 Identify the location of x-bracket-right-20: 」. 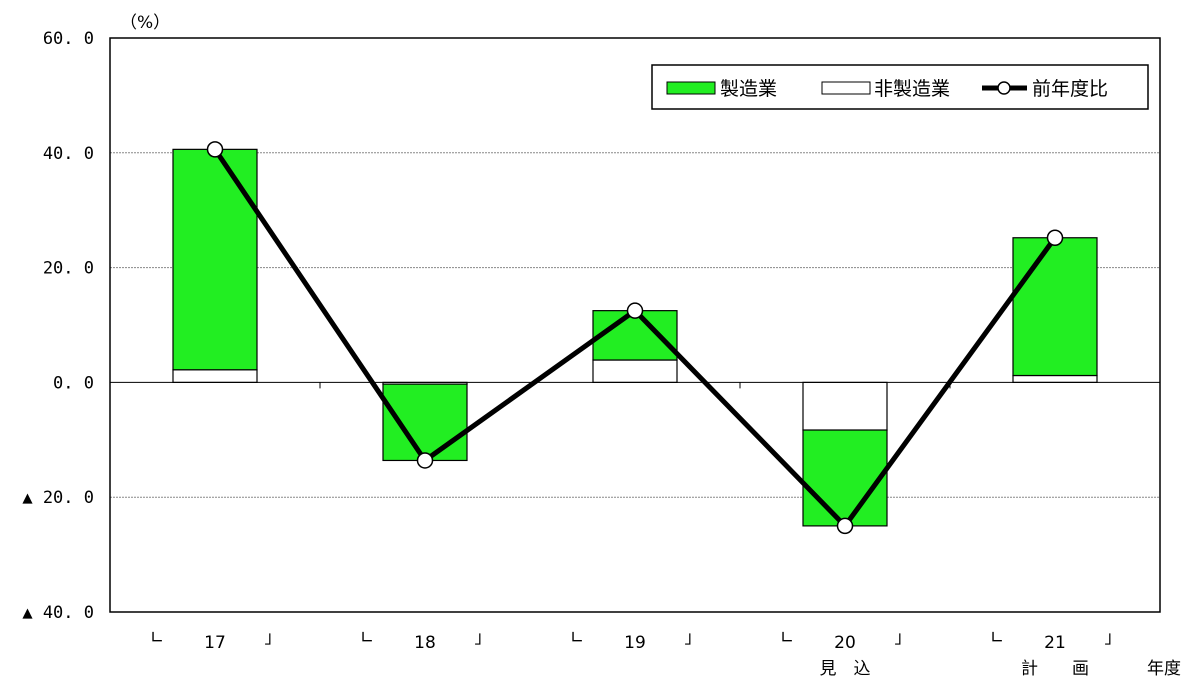
(903, 638).